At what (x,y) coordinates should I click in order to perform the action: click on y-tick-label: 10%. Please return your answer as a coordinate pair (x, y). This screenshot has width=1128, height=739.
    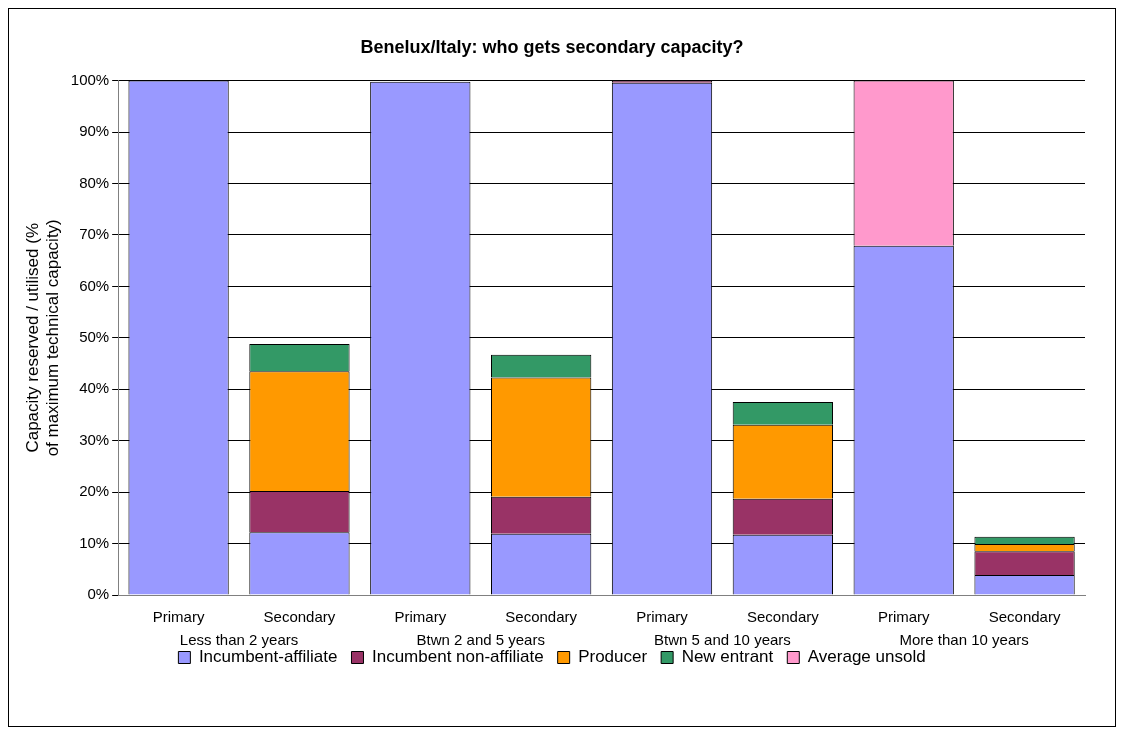
    Looking at the image, I should click on (94, 542).